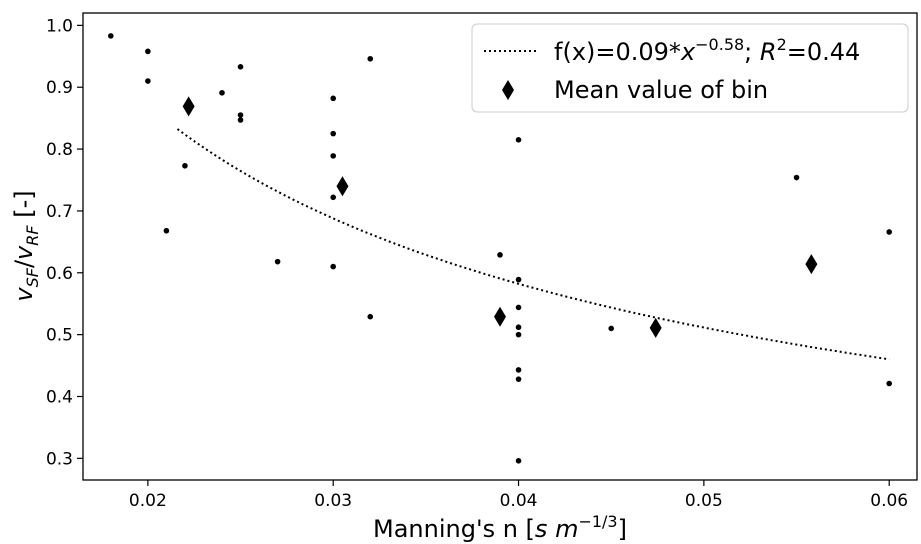 This screenshot has height=544, width=921. I want to click on y-tick-label: 0.8, so click(59, 150).